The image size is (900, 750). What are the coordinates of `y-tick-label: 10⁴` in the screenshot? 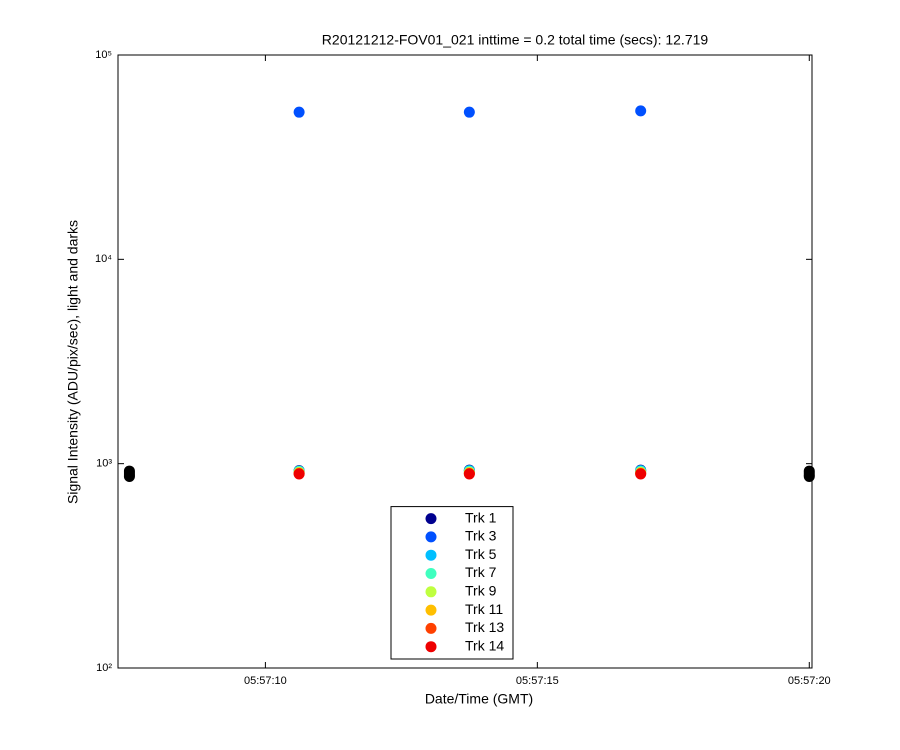 It's located at (103, 259).